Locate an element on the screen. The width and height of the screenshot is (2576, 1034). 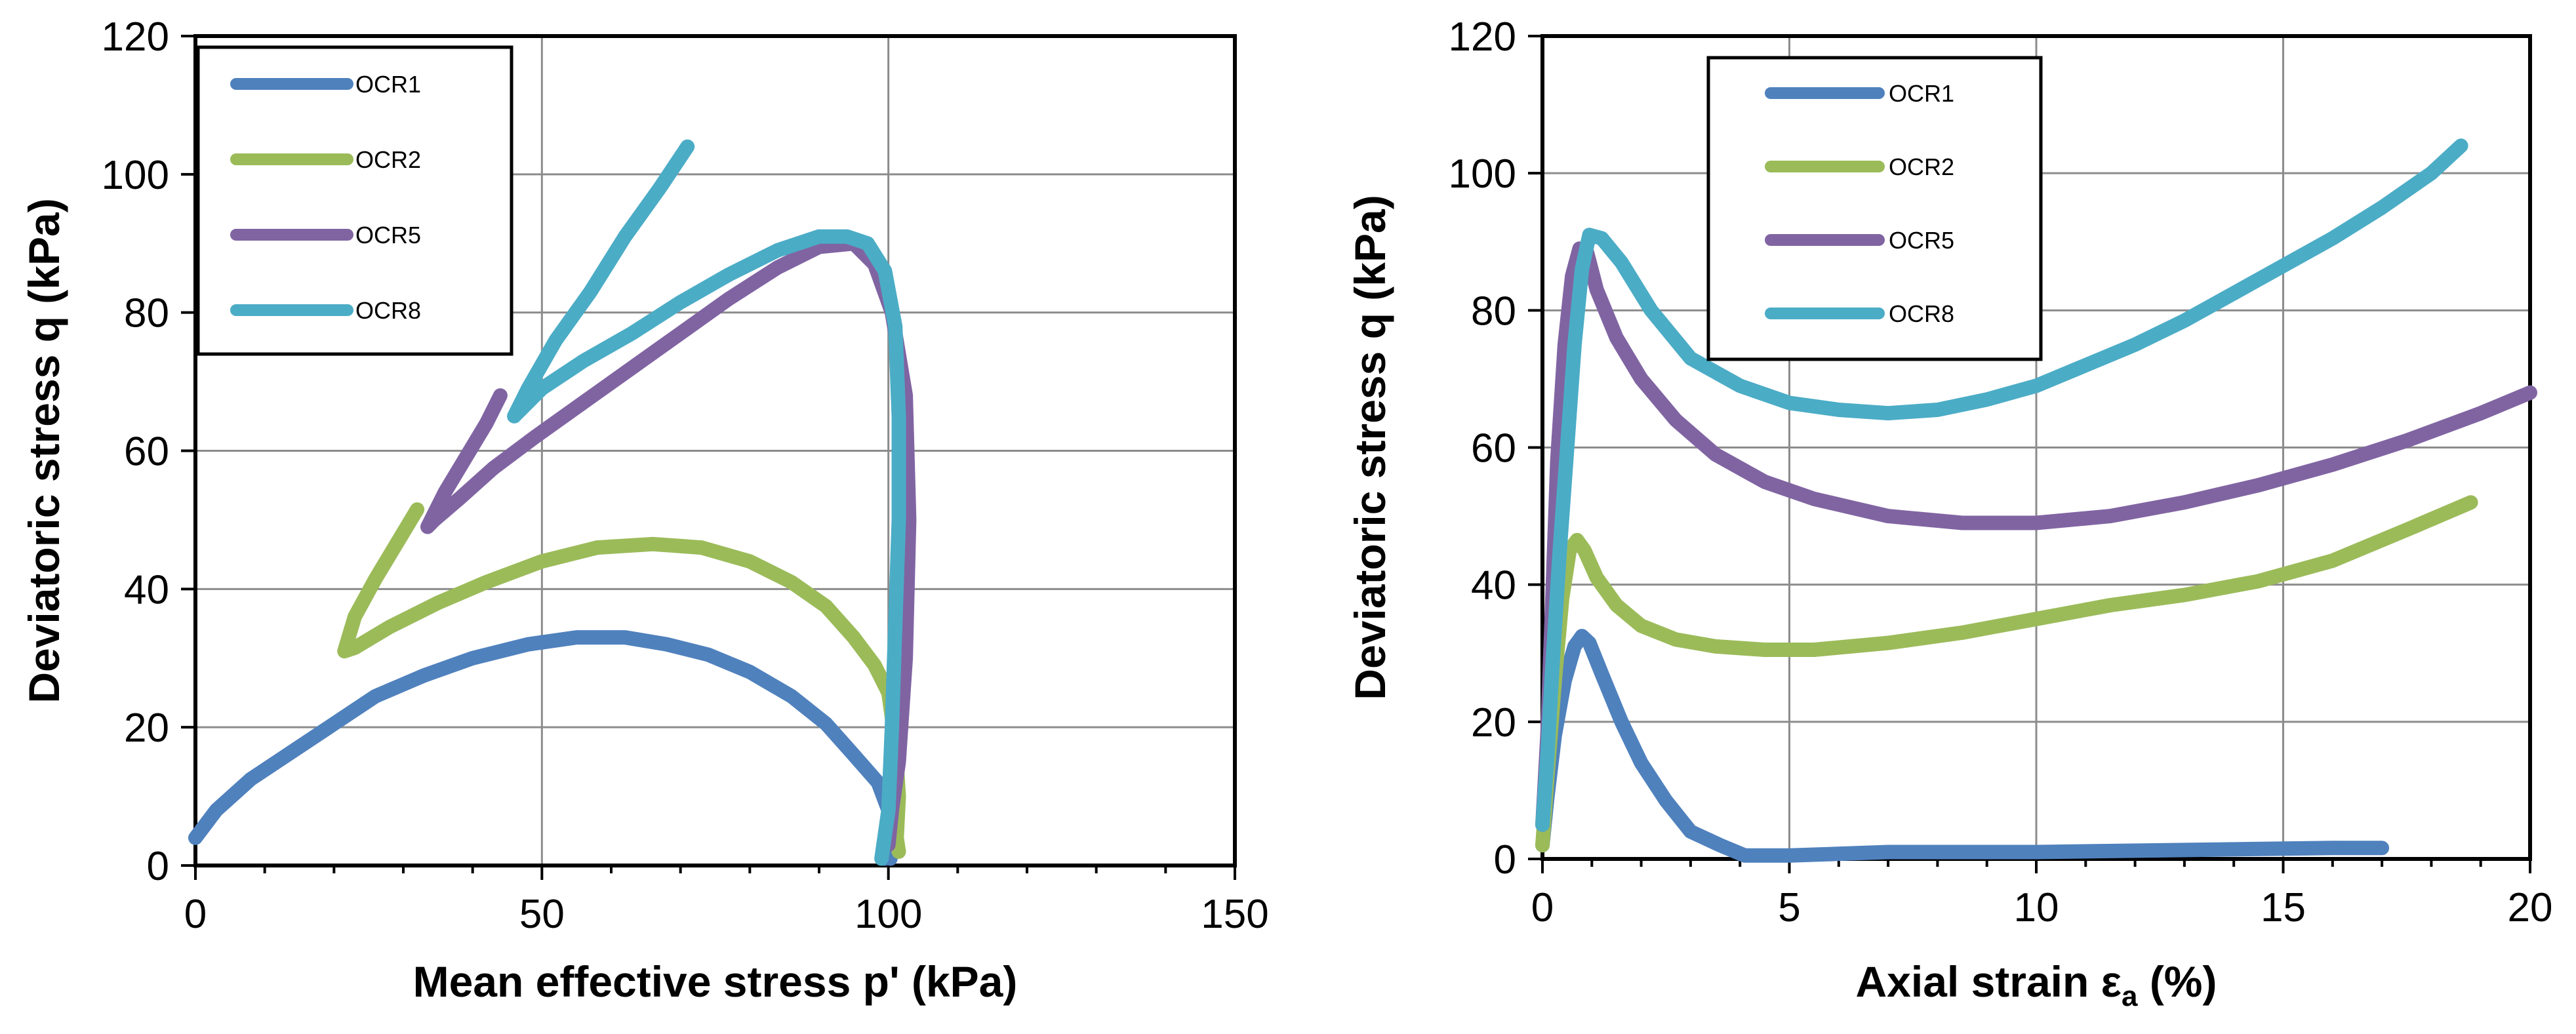
c1-xtick-label: 0 is located at coordinates (1542, 908).